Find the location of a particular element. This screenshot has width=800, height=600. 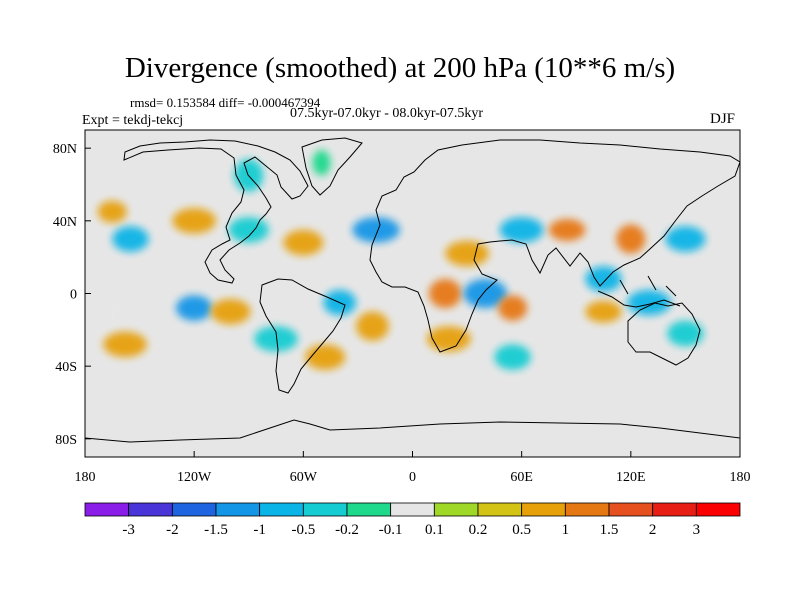

colorbar-label-0: -3 is located at coordinates (128, 530).